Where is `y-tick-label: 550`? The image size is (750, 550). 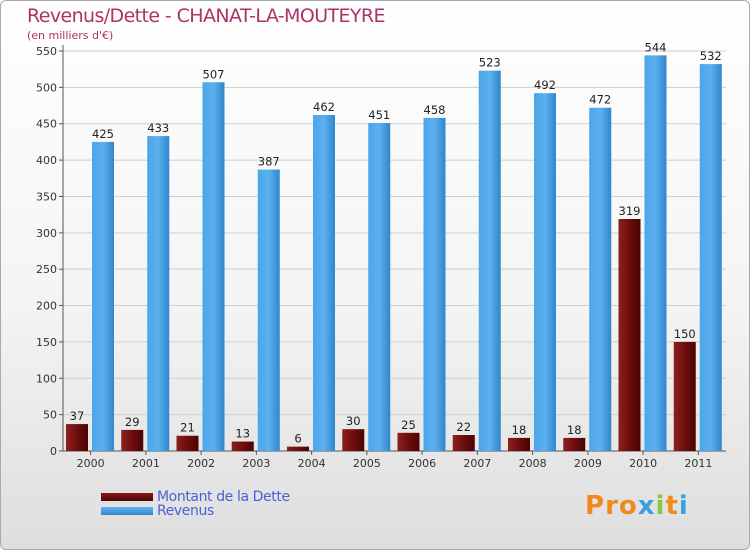 y-tick-label: 550 is located at coordinates (46, 51).